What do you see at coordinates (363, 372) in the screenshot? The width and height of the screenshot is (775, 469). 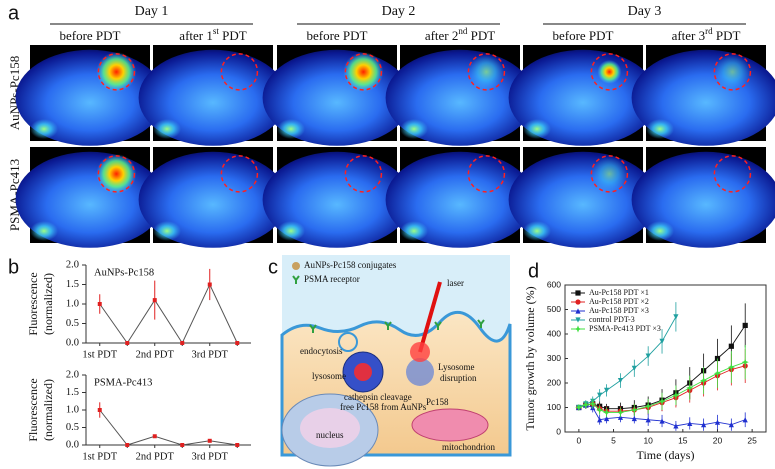 I see `cleavage` at bounding box center [363, 372].